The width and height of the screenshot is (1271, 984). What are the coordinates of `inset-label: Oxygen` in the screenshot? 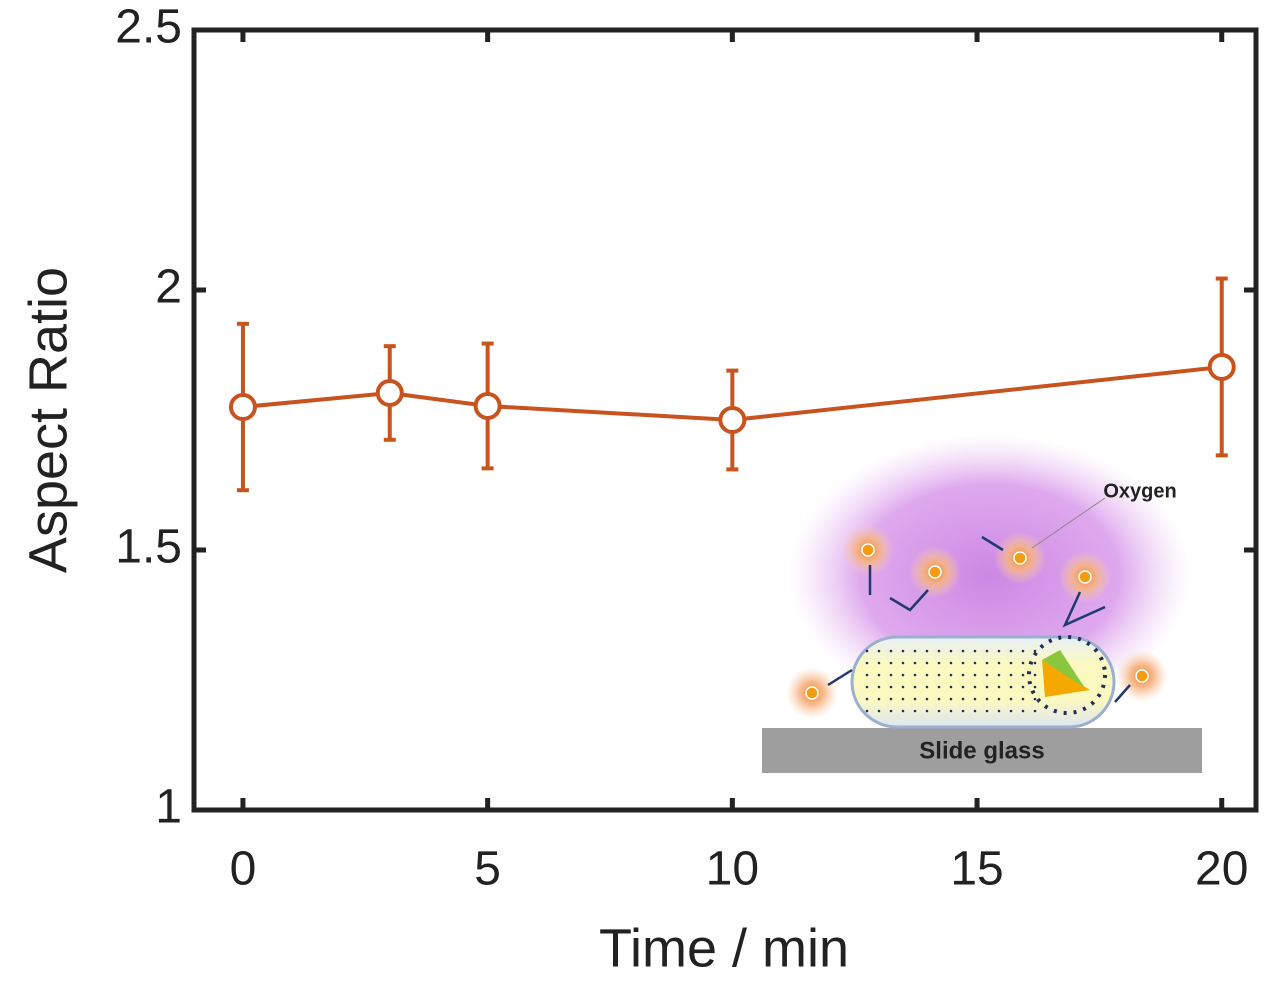 It's located at (1139, 491).